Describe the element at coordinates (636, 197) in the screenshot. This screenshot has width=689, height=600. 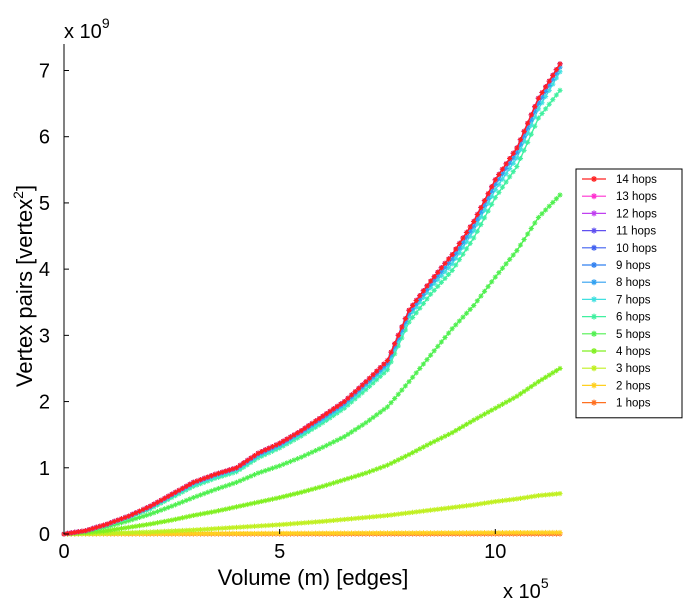
I see `legend-label: 13 hops` at that location.